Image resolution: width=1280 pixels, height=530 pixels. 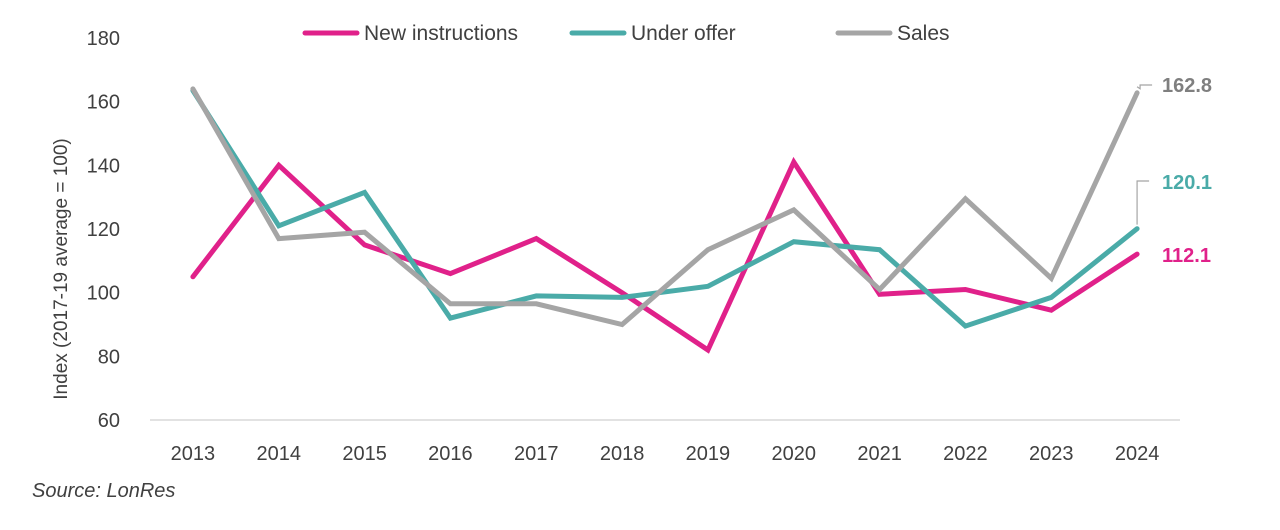 I want to click on legend-label: Sales, so click(x=923, y=33).